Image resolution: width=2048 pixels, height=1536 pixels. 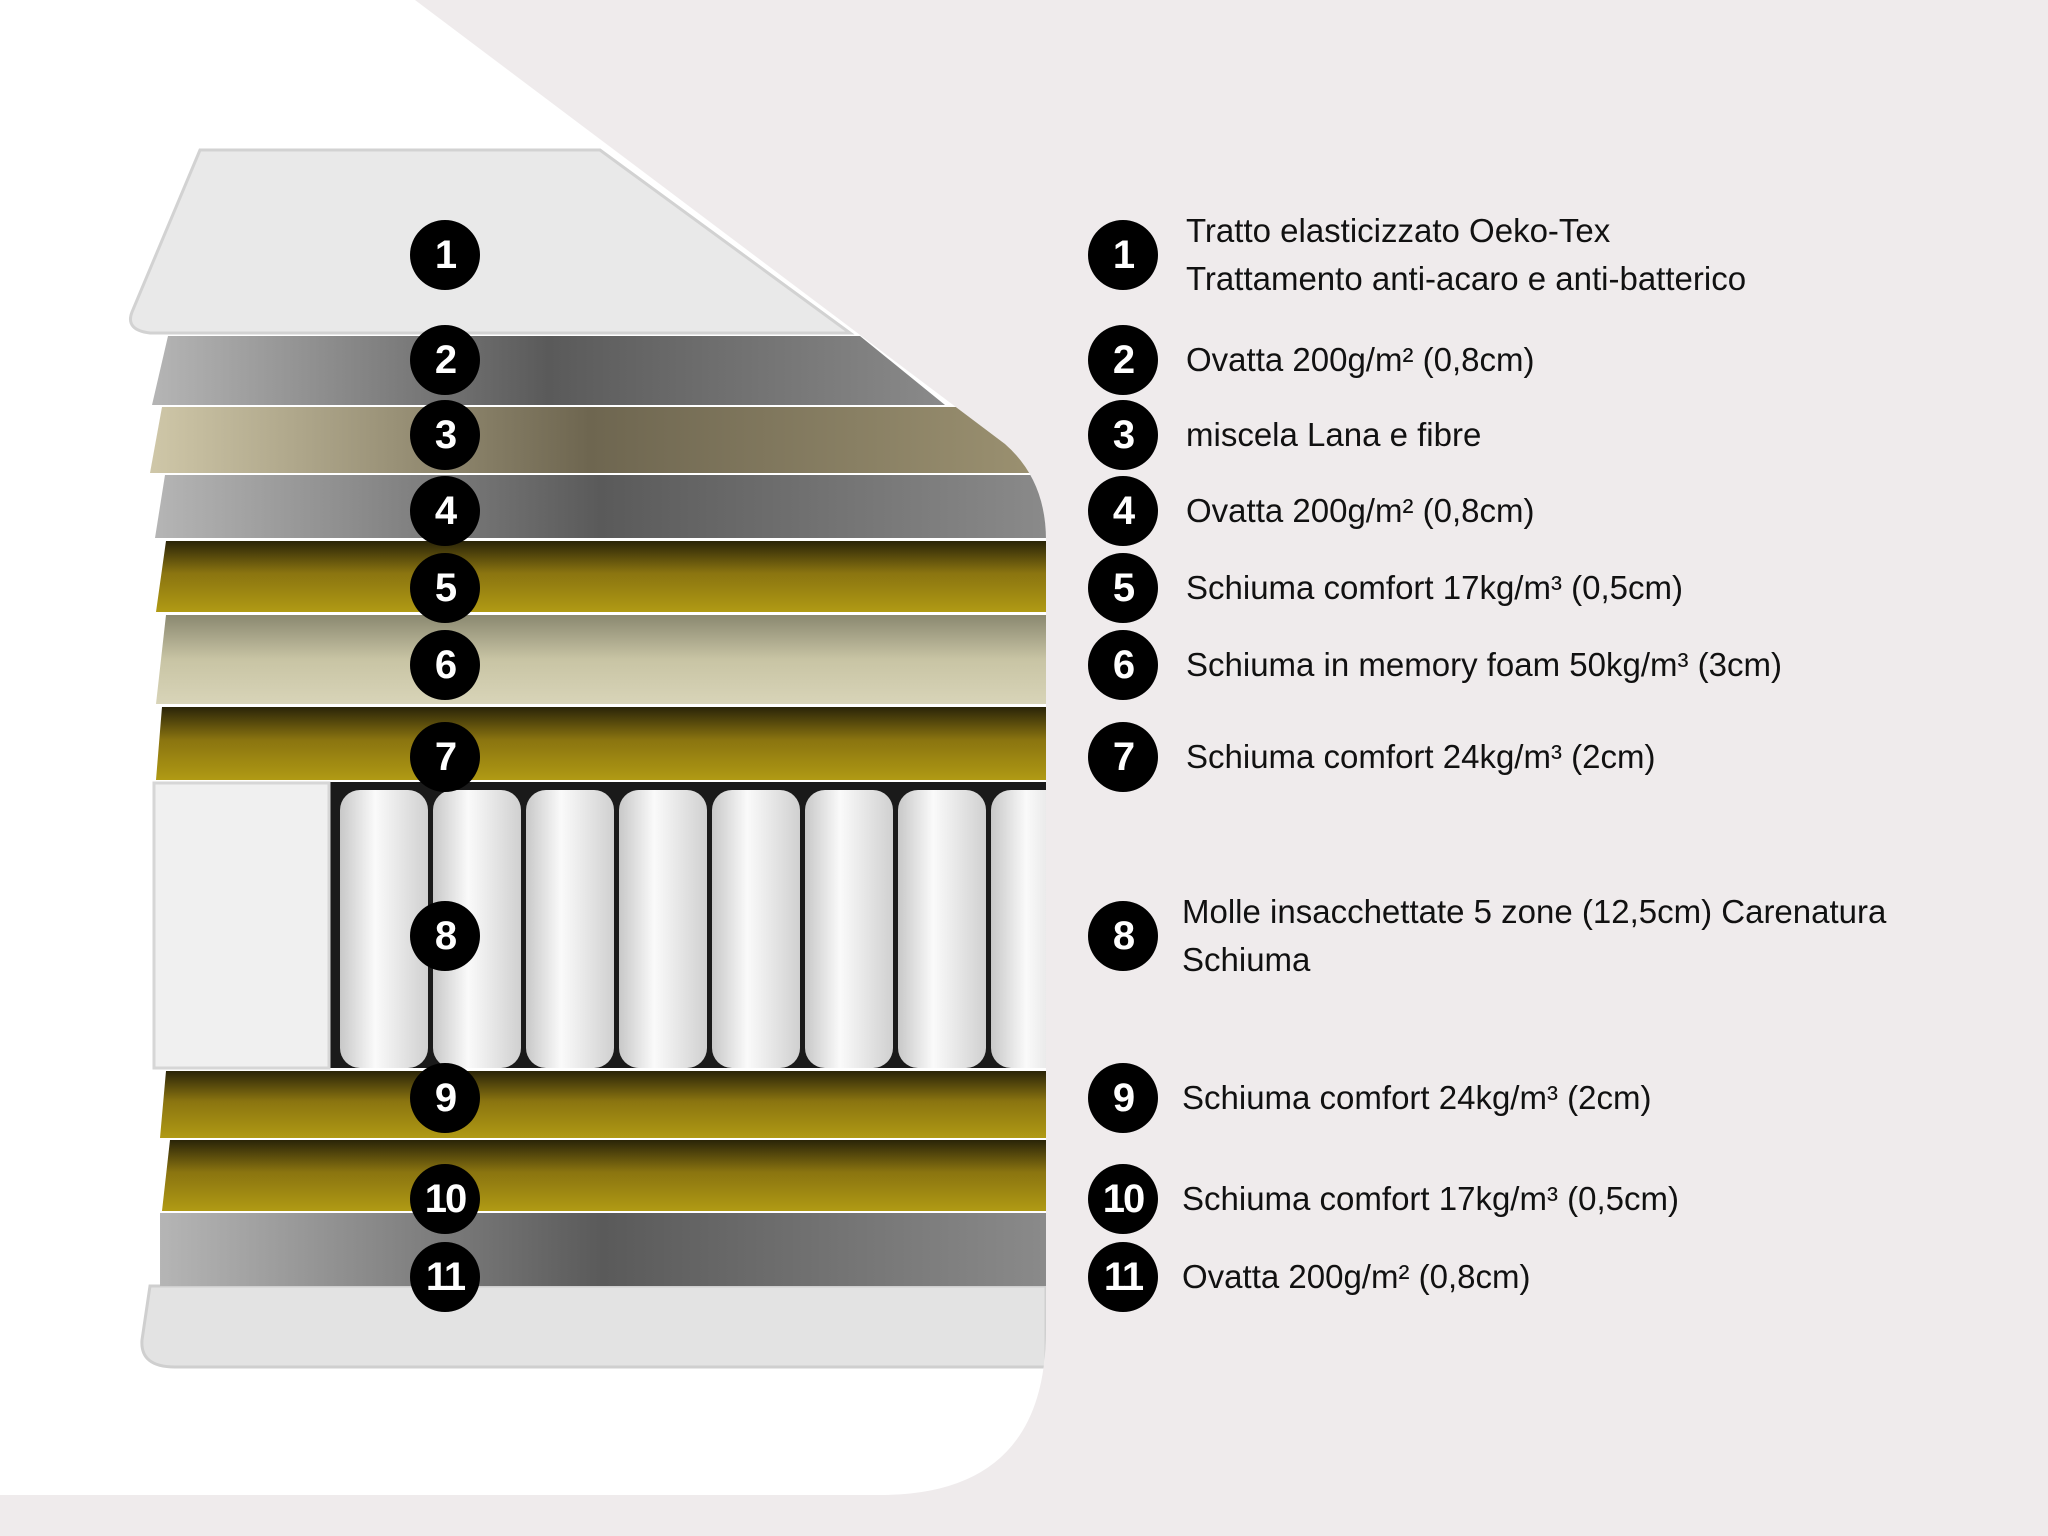 I want to click on layer-description: Tratto elasticizzato Oeko-Tex, so click(x=1398, y=230).